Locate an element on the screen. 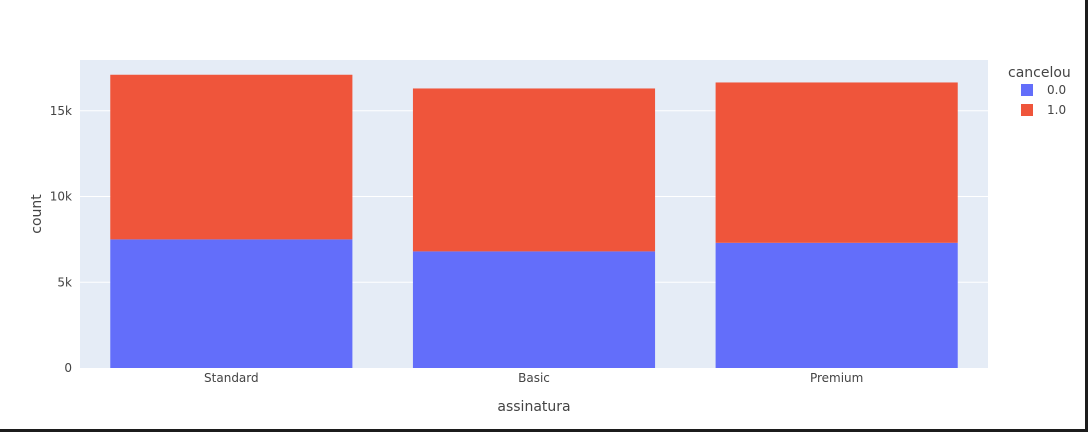 The image size is (1088, 433). y-axis-ticks: 0 5k 10k 15k is located at coordinates (61, 239).